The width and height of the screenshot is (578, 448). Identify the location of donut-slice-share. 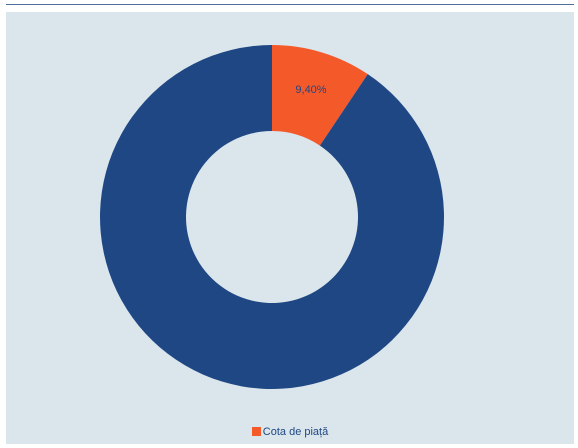
(320, 95).